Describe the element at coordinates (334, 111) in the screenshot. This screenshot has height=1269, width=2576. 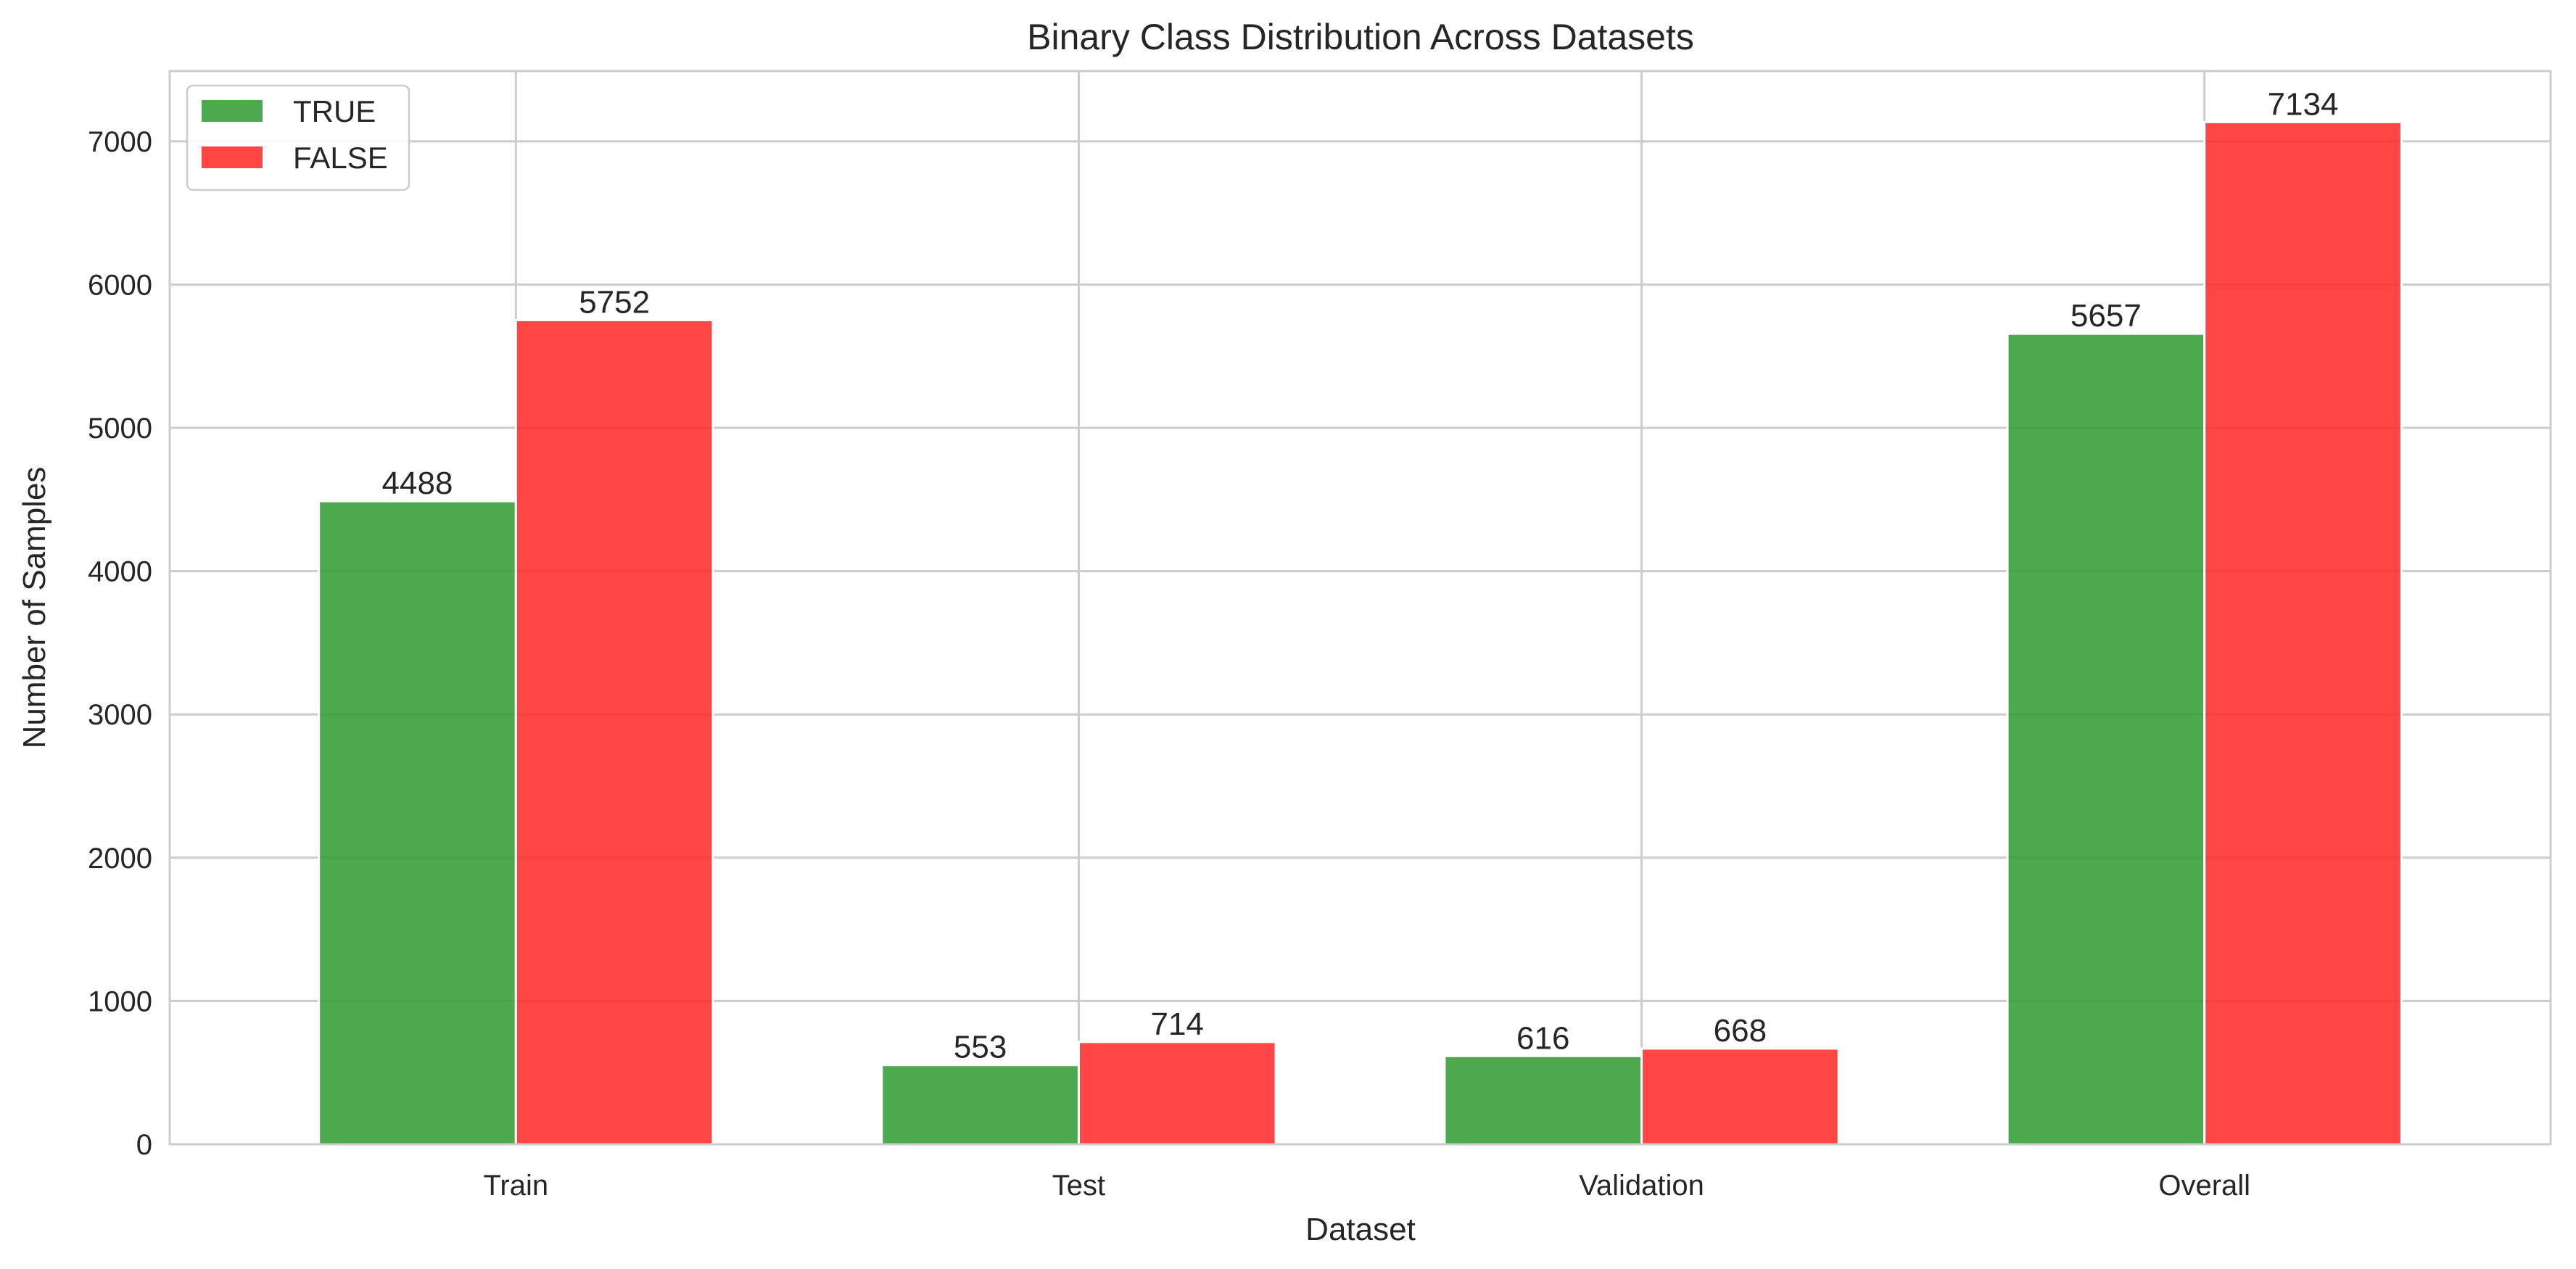
I see `legend-label-true: TRUE` at that location.